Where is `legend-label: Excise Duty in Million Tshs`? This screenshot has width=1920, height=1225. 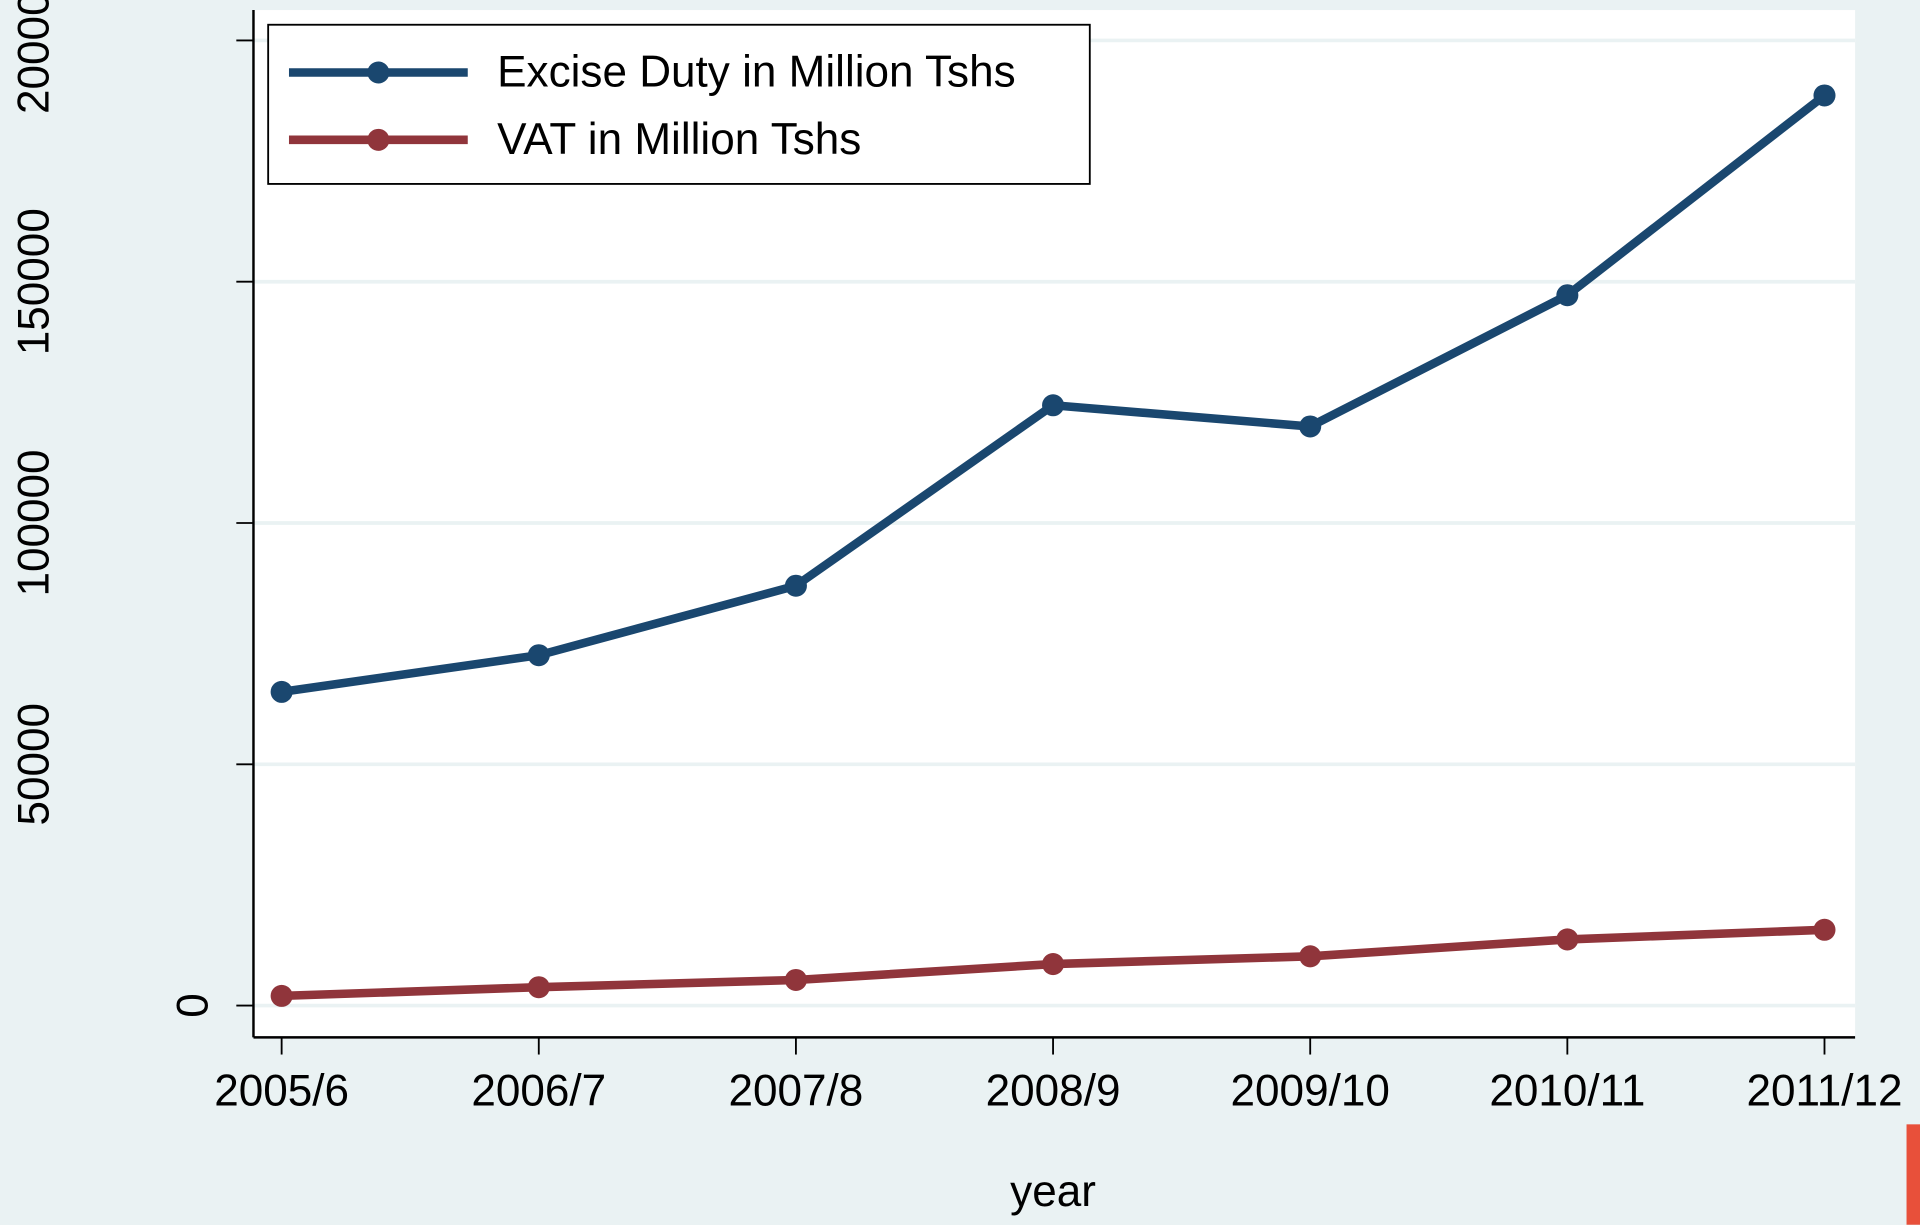 legend-label: Excise Duty in Million Tshs is located at coordinates (756, 72).